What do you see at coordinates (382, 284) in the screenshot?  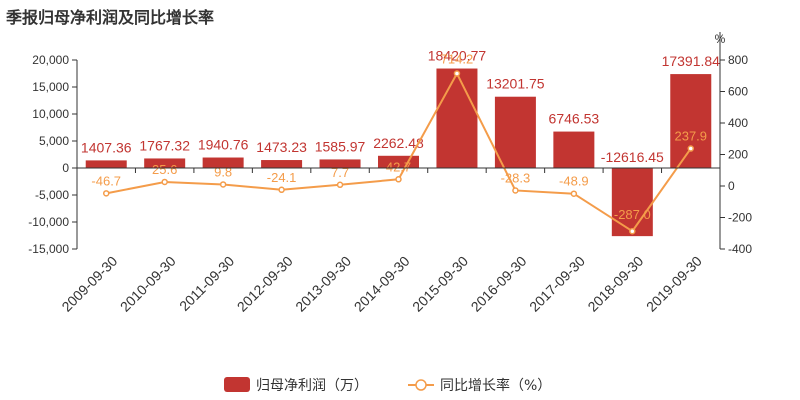 I see `x-axis-tick-label: 2014-09-30` at bounding box center [382, 284].